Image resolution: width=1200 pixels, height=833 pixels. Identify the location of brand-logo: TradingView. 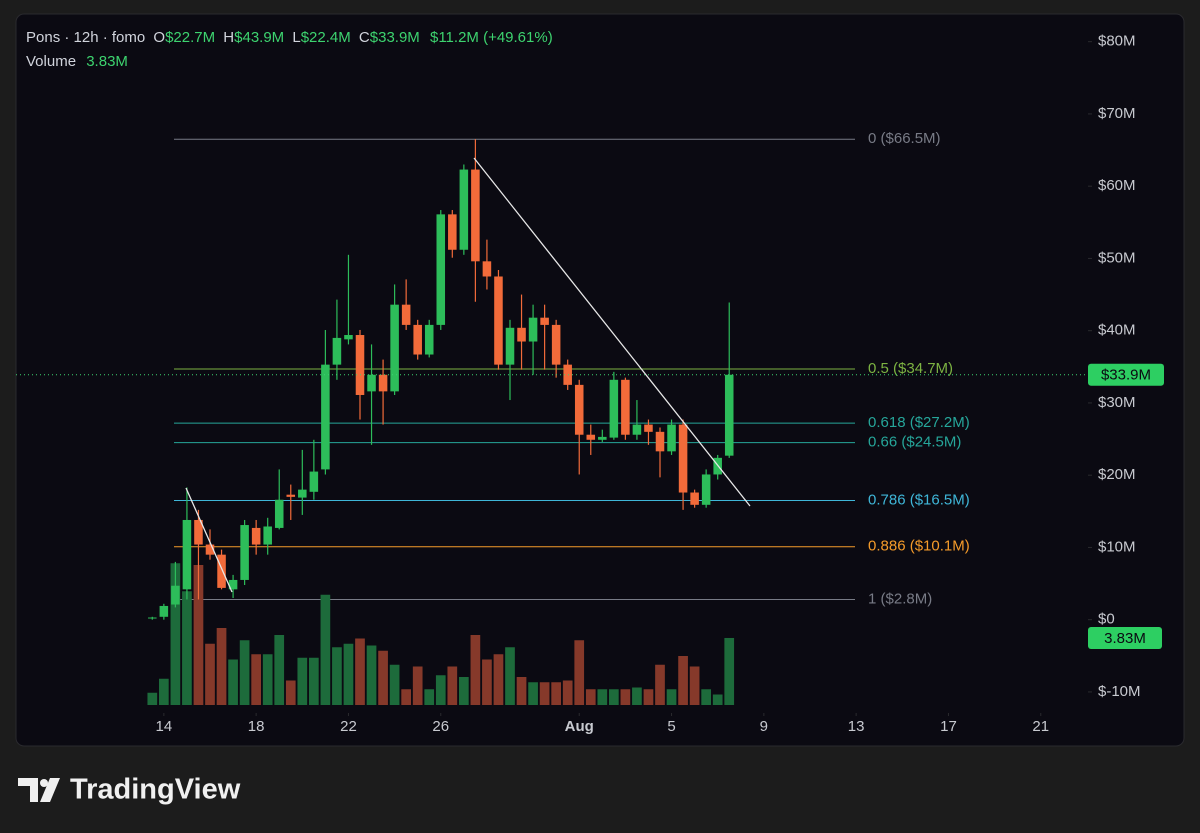
(129, 790).